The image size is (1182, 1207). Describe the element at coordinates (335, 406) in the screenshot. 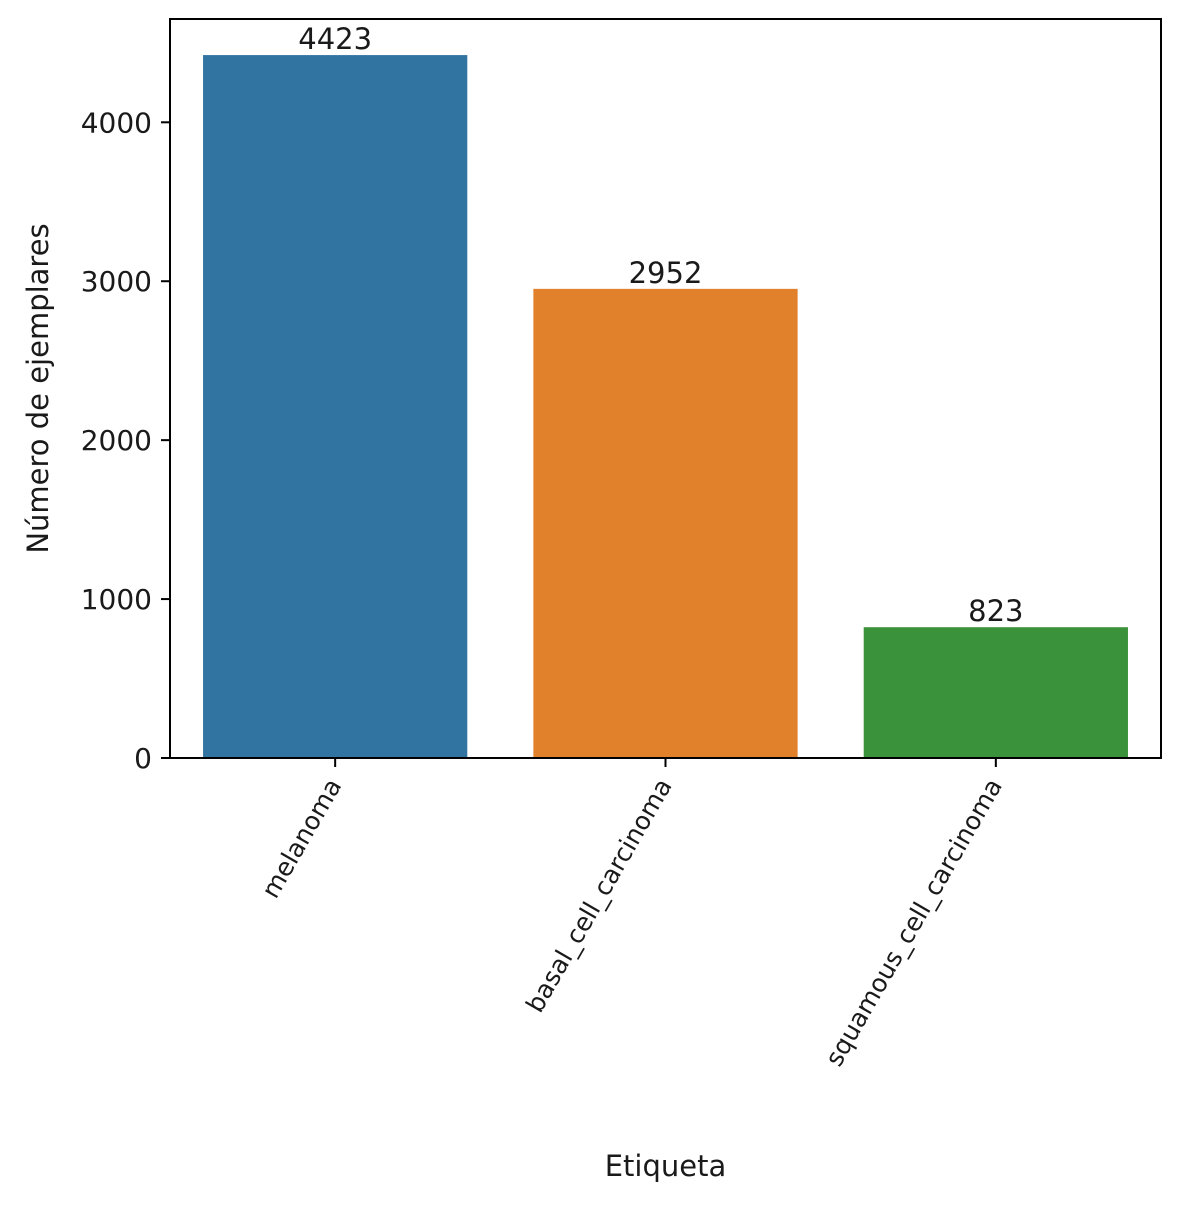

I see `bar-melanoma` at that location.